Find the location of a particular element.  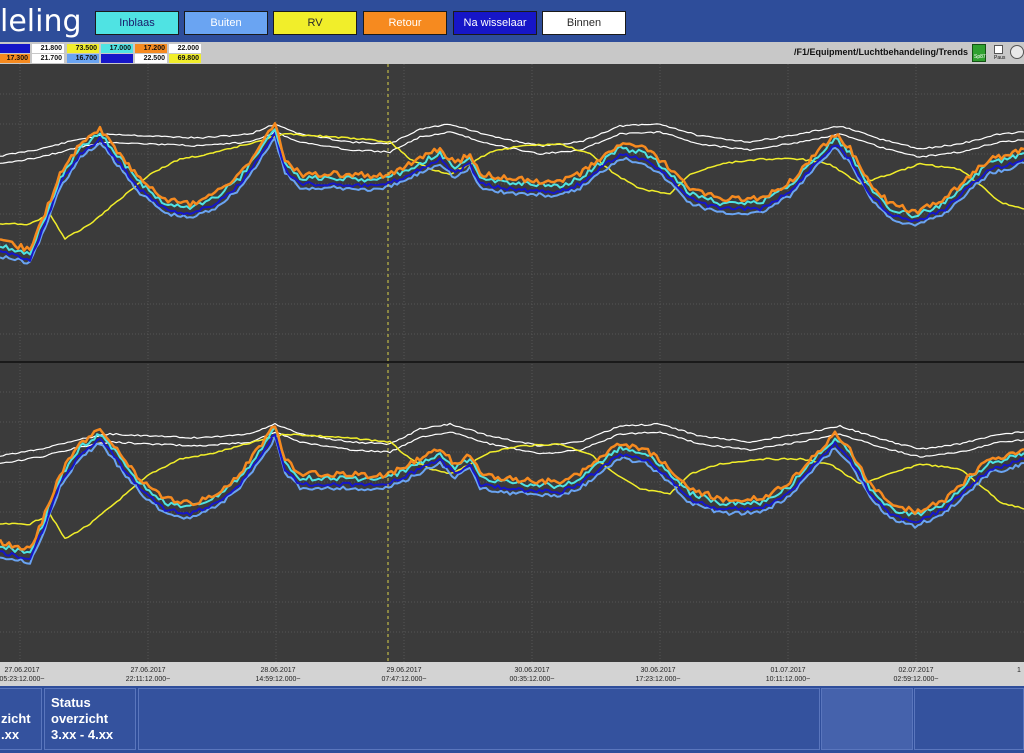

value-cell: 22.000 is located at coordinates (185, 48).